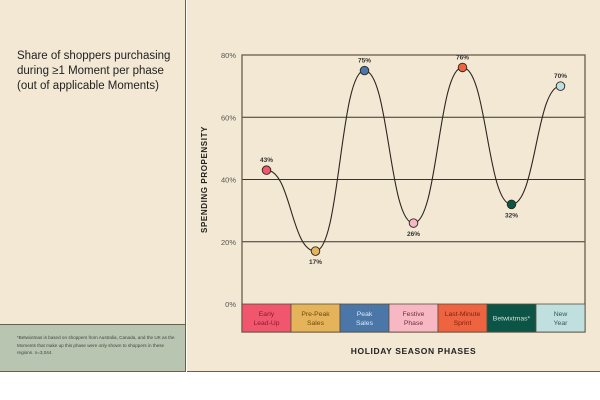  I want to click on data-label: 43%, so click(266, 160).